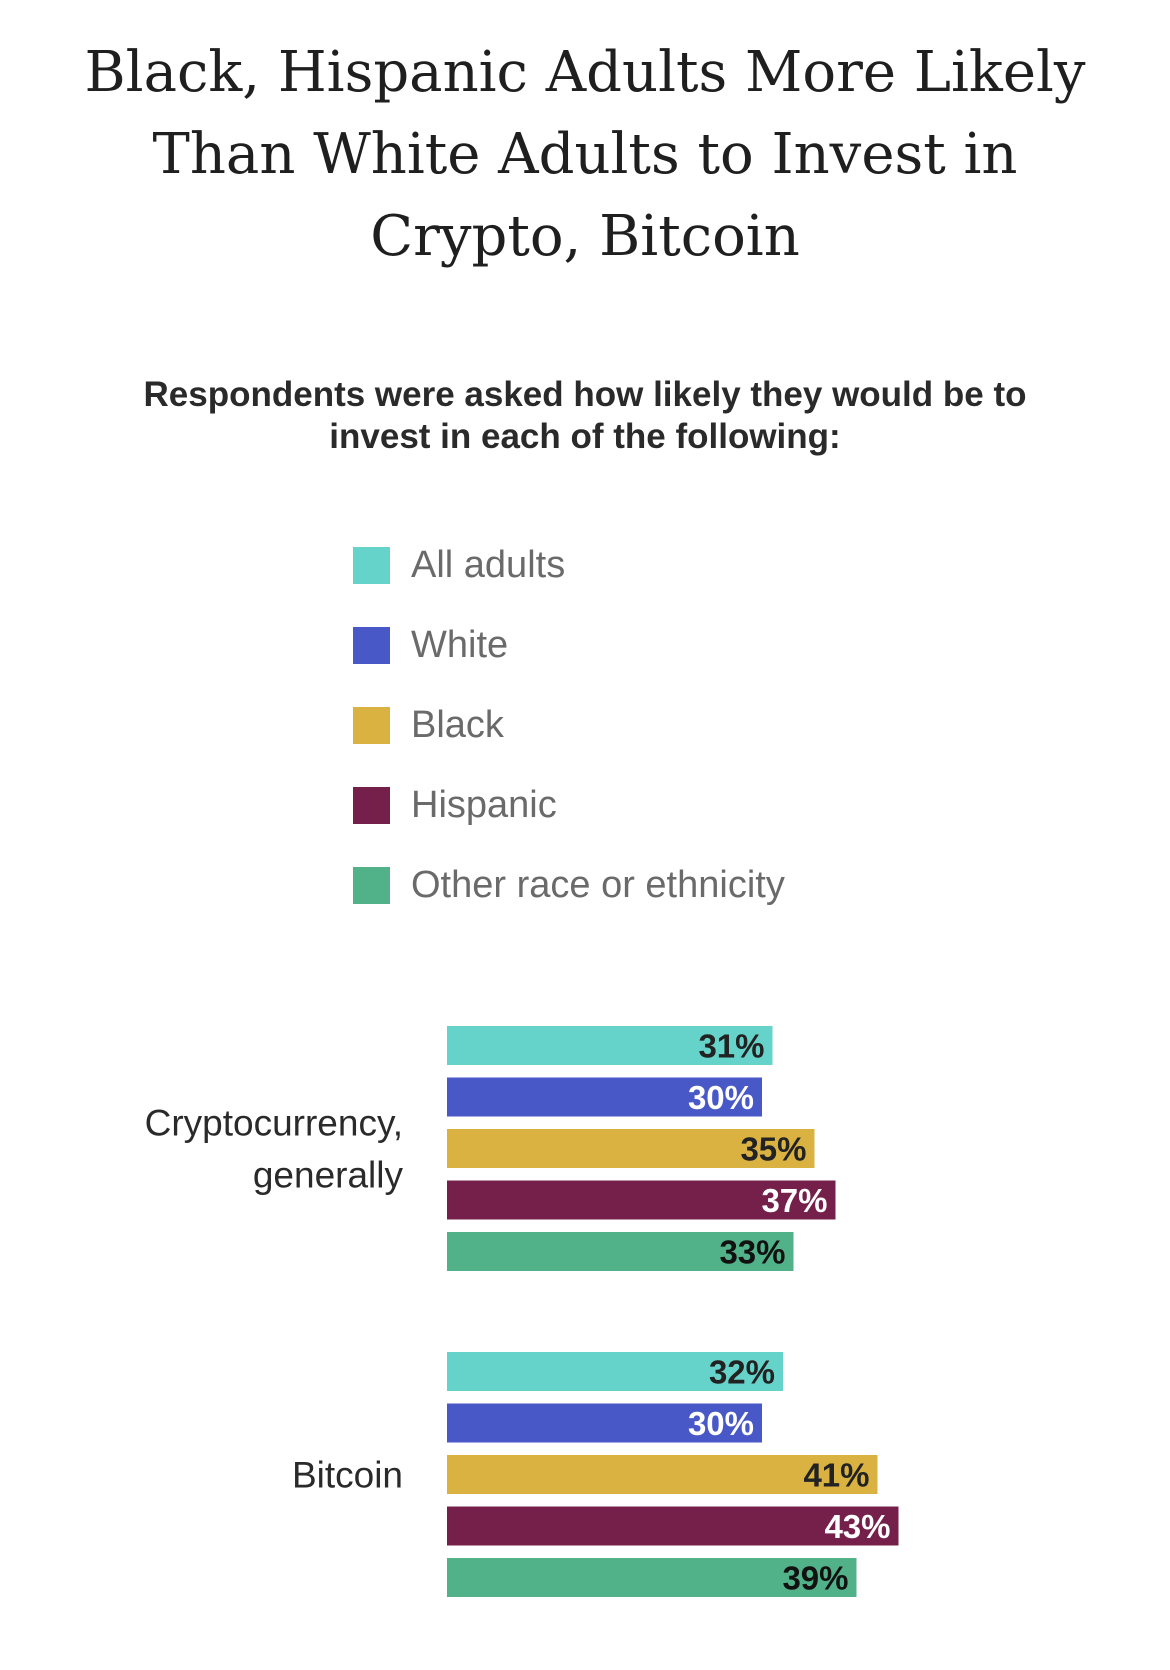 This screenshot has height=1670, width=1170. I want to click on title-line: Black, Hispanic Adults More Likely, so click(585, 72).